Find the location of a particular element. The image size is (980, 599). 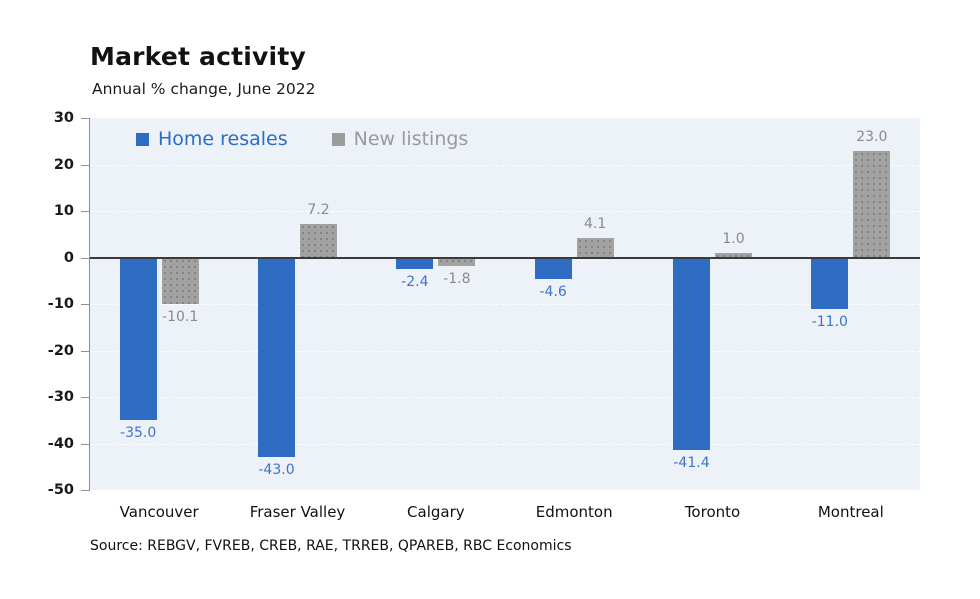

bar-value-label-home-resales-toronto: -41.4 is located at coordinates (691, 463).